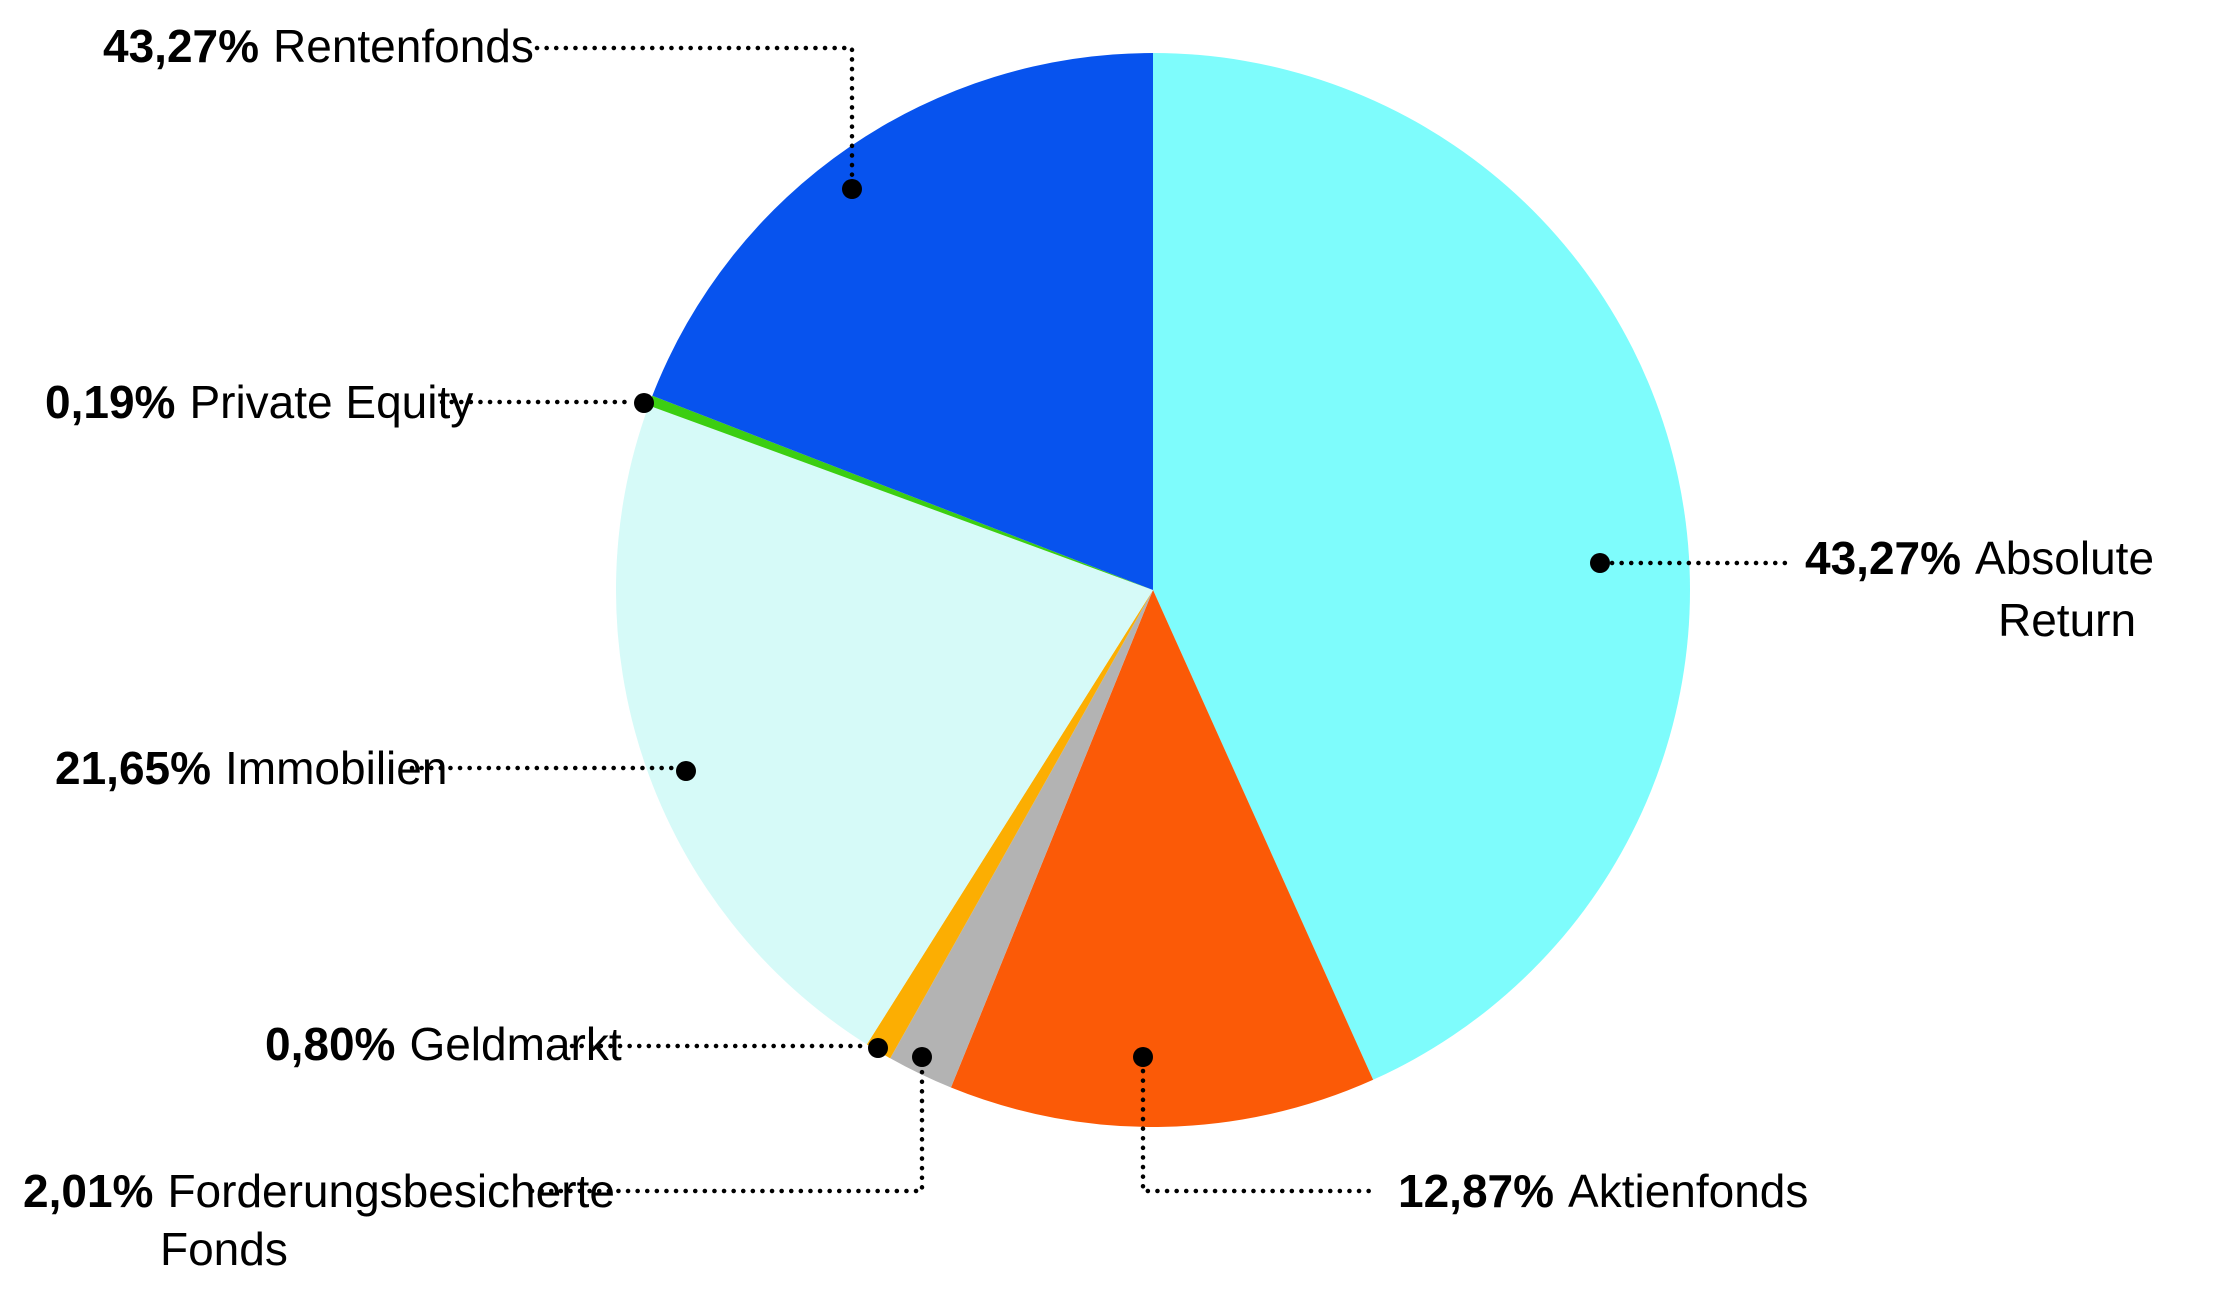 Image resolution: width=2213 pixels, height=1292 pixels. What do you see at coordinates (1021, 839) in the screenshot?
I see `slice-forderungsbesicherte-fonds` at bounding box center [1021, 839].